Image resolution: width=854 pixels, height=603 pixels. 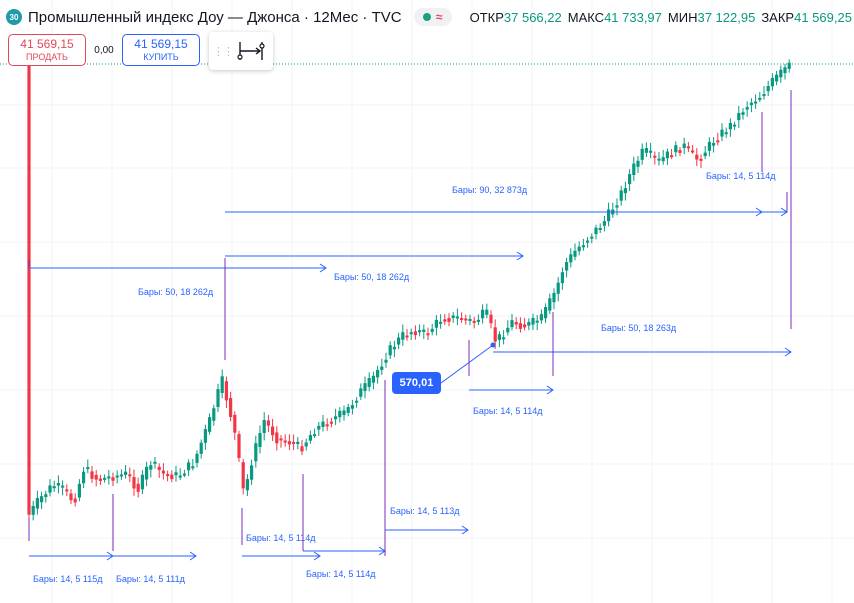 What do you see at coordinates (251, 51) in the screenshot?
I see `date-range-tool-icon` at bounding box center [251, 51].